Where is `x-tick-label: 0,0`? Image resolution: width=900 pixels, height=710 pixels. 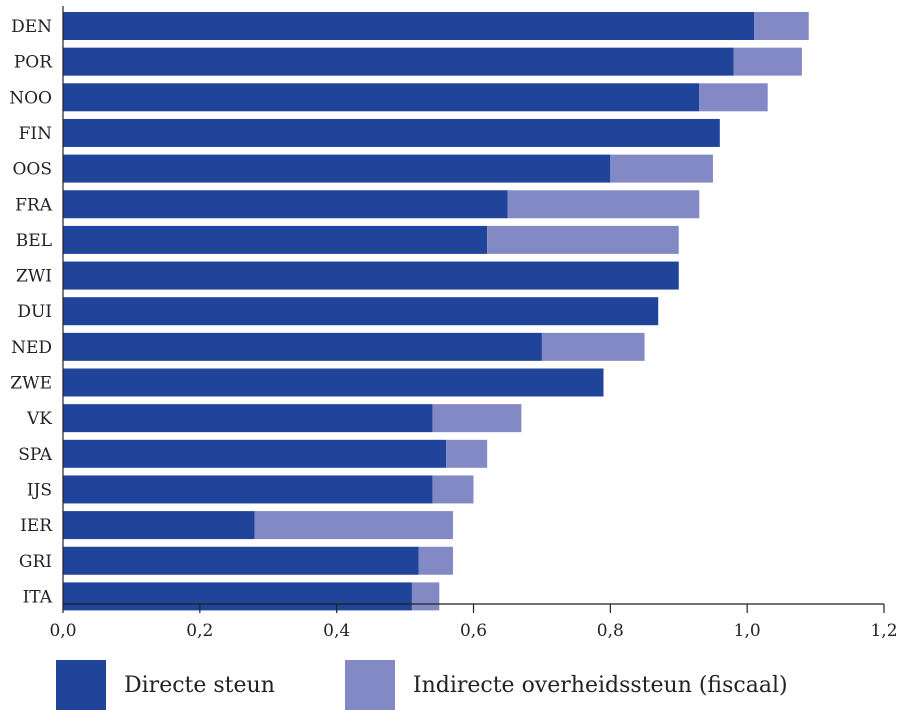 x-tick-label: 0,0 is located at coordinates (62, 631).